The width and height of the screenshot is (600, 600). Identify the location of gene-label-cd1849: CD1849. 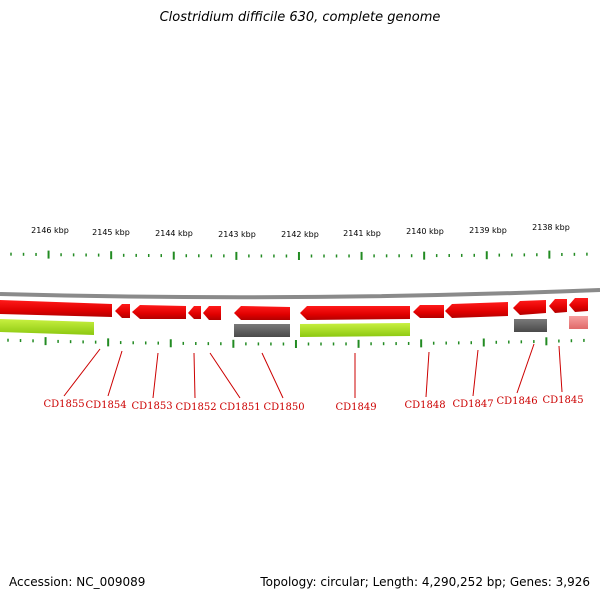
(355, 407).